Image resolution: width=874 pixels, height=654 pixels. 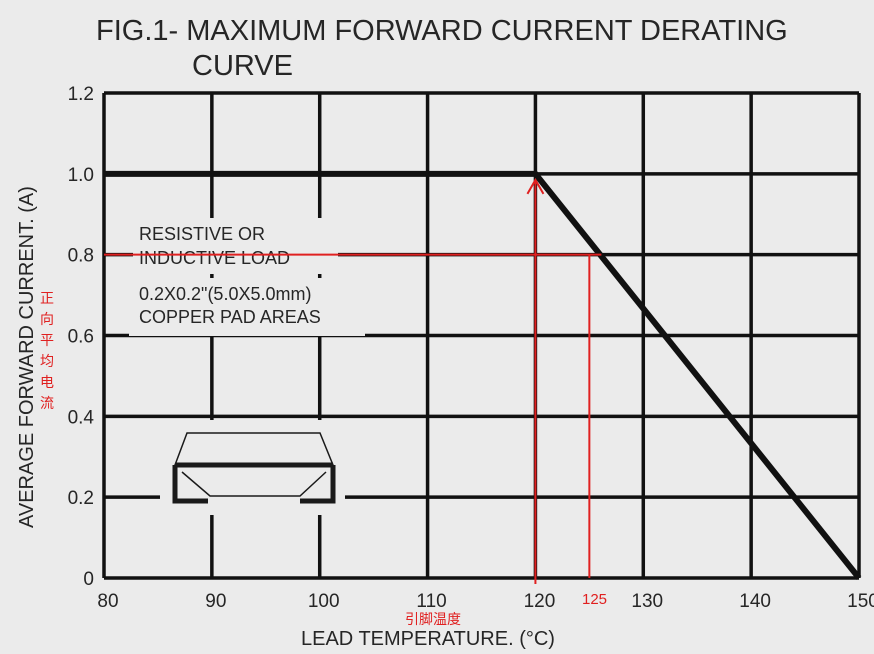 I want to click on x-tick-label-4: 120, so click(x=540, y=601).